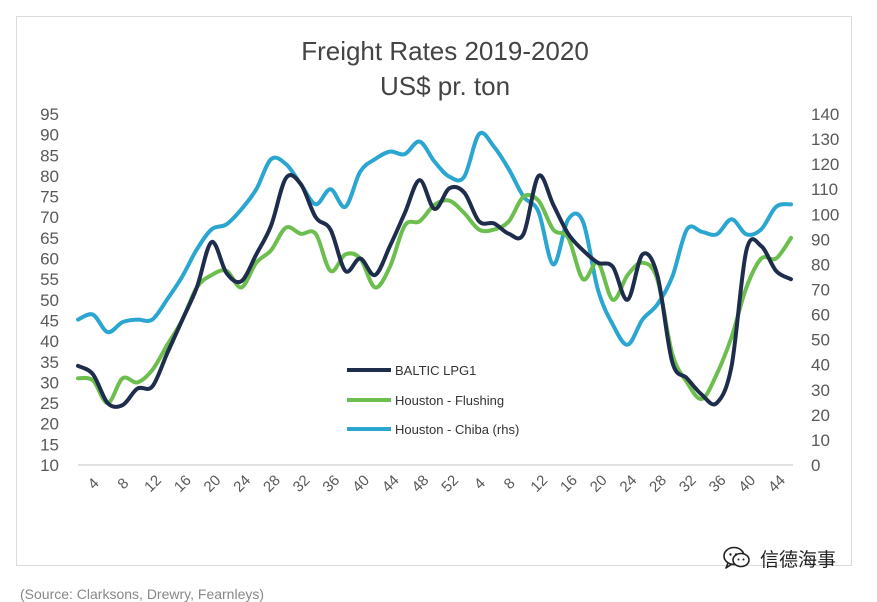  I want to click on left-y-tick-label: 85, so click(49, 155).